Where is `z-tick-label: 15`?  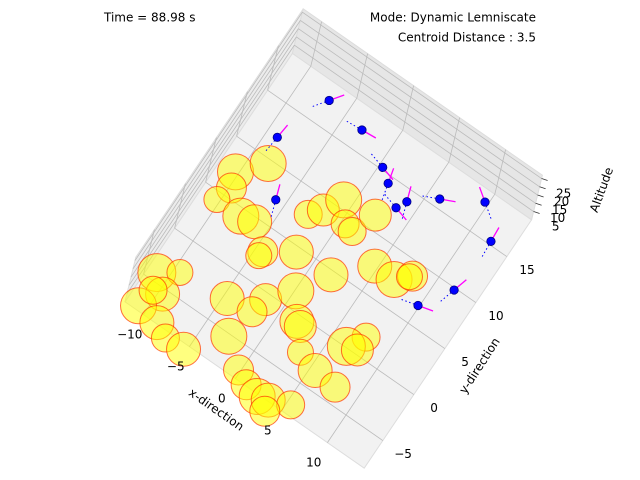
z-tick-label: 15 is located at coordinates (559, 210).